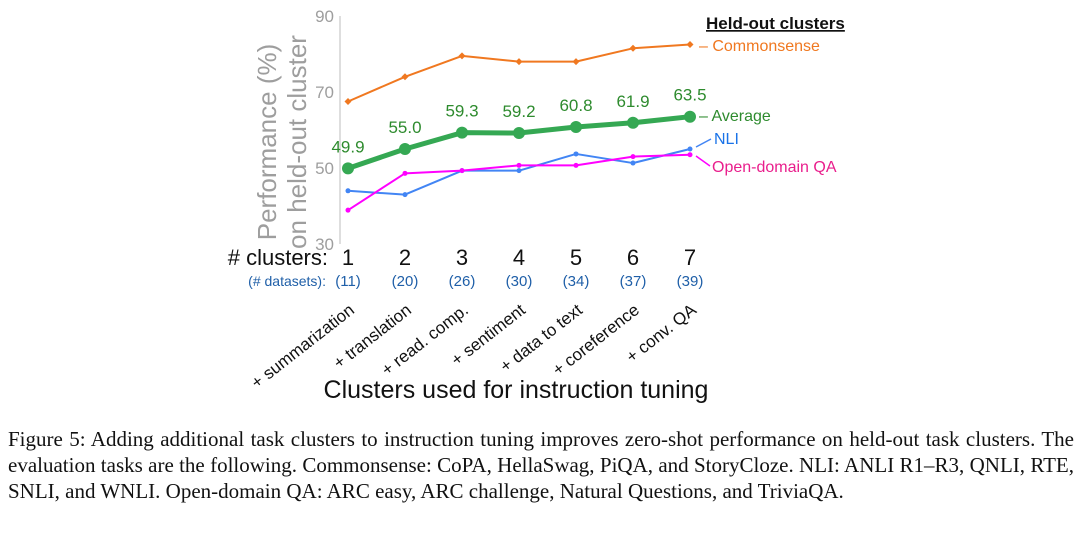 Image resolution: width=1080 pixels, height=538 pixels. Describe the element at coordinates (690, 281) in the screenshot. I see `dataset-count-label: (39)` at that location.